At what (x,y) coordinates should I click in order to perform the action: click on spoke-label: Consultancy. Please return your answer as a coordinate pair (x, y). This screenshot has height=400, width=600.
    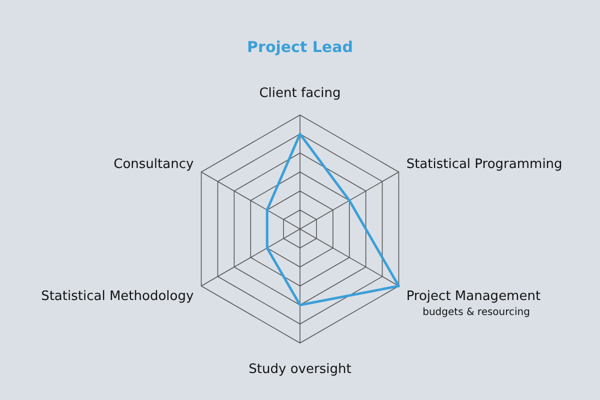
    Looking at the image, I should click on (154, 164).